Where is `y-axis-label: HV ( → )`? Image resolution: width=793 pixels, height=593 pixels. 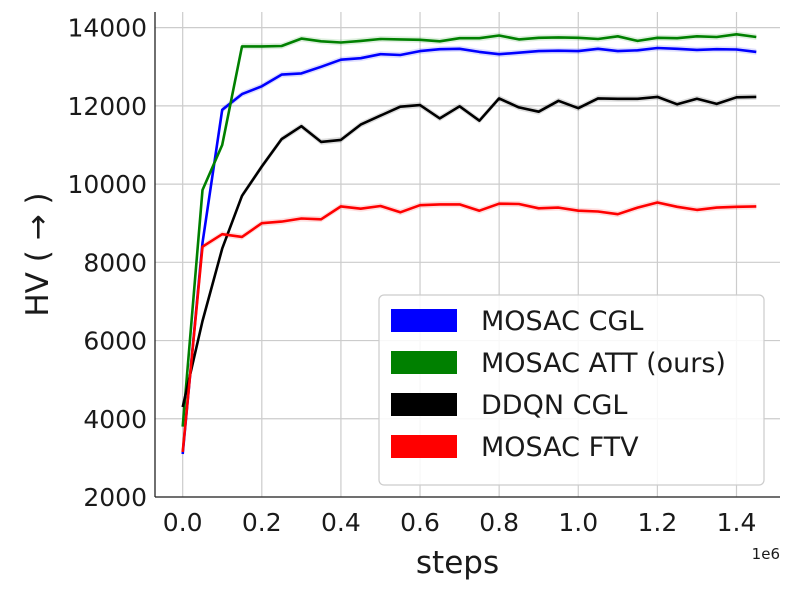
y-axis-label: HV ( → ) is located at coordinates (38, 254).